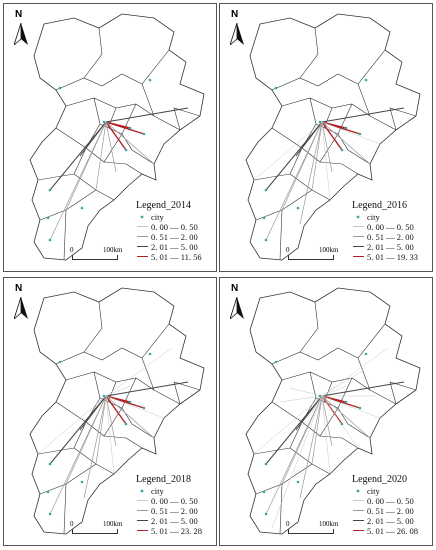 The height and width of the screenshot is (550, 436). Describe the element at coordinates (392, 257) in the screenshot. I see `legend-row-class-4: 5. 01 — 19. 33` at that location.